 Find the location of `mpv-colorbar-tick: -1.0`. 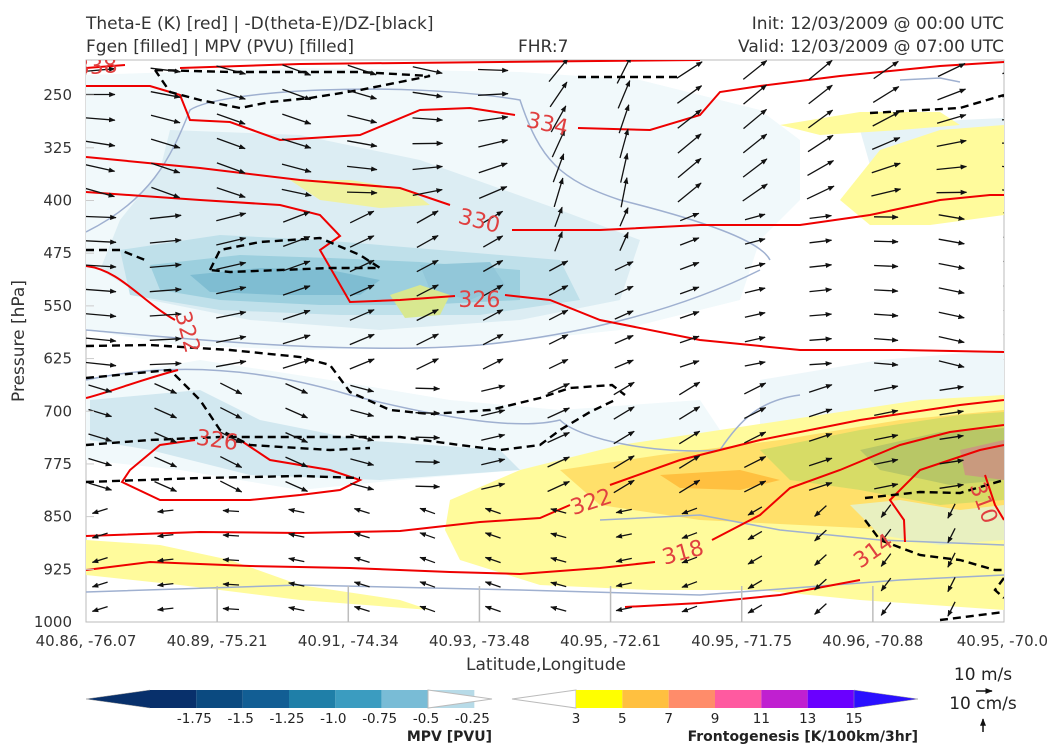

mpv-colorbar-tick: -1.0 is located at coordinates (333, 719).